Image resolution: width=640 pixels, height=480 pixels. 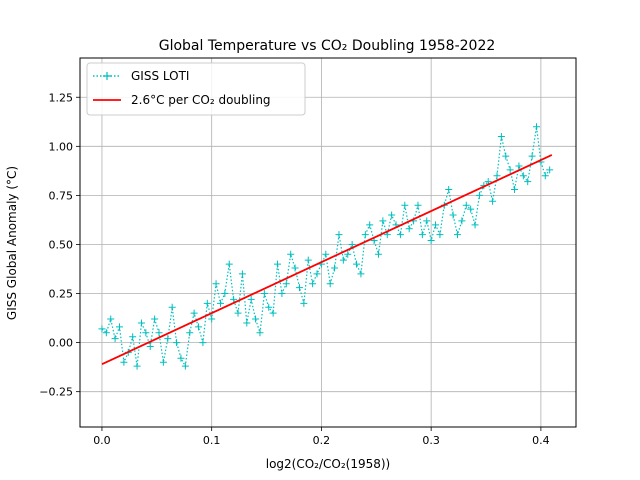 I want to click on x-tick-label: 0.2, so click(x=322, y=440).